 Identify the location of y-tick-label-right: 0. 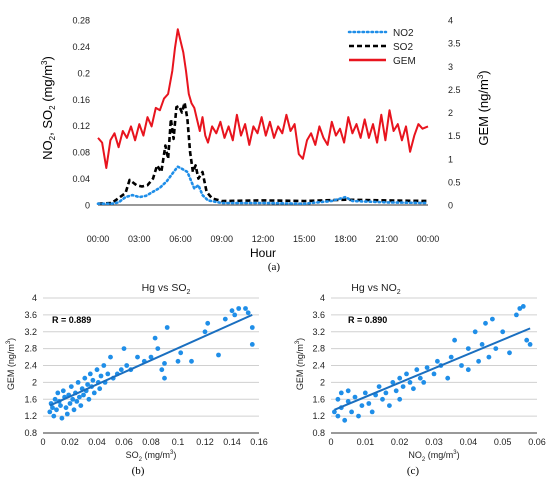
(450, 206).